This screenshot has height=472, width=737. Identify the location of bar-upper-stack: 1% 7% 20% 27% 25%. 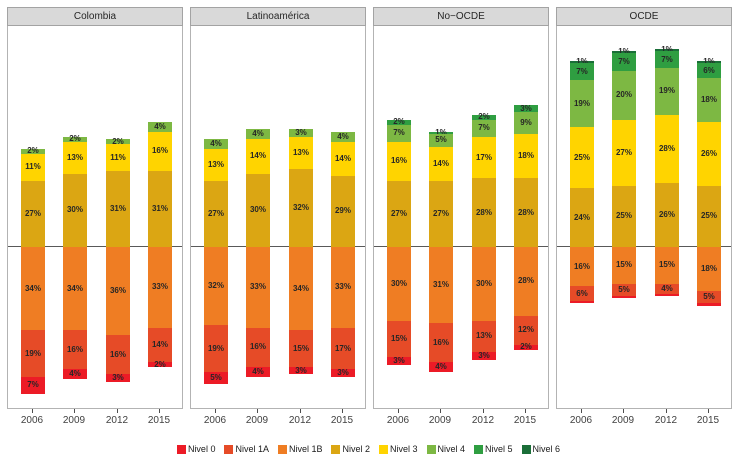
(624, 147).